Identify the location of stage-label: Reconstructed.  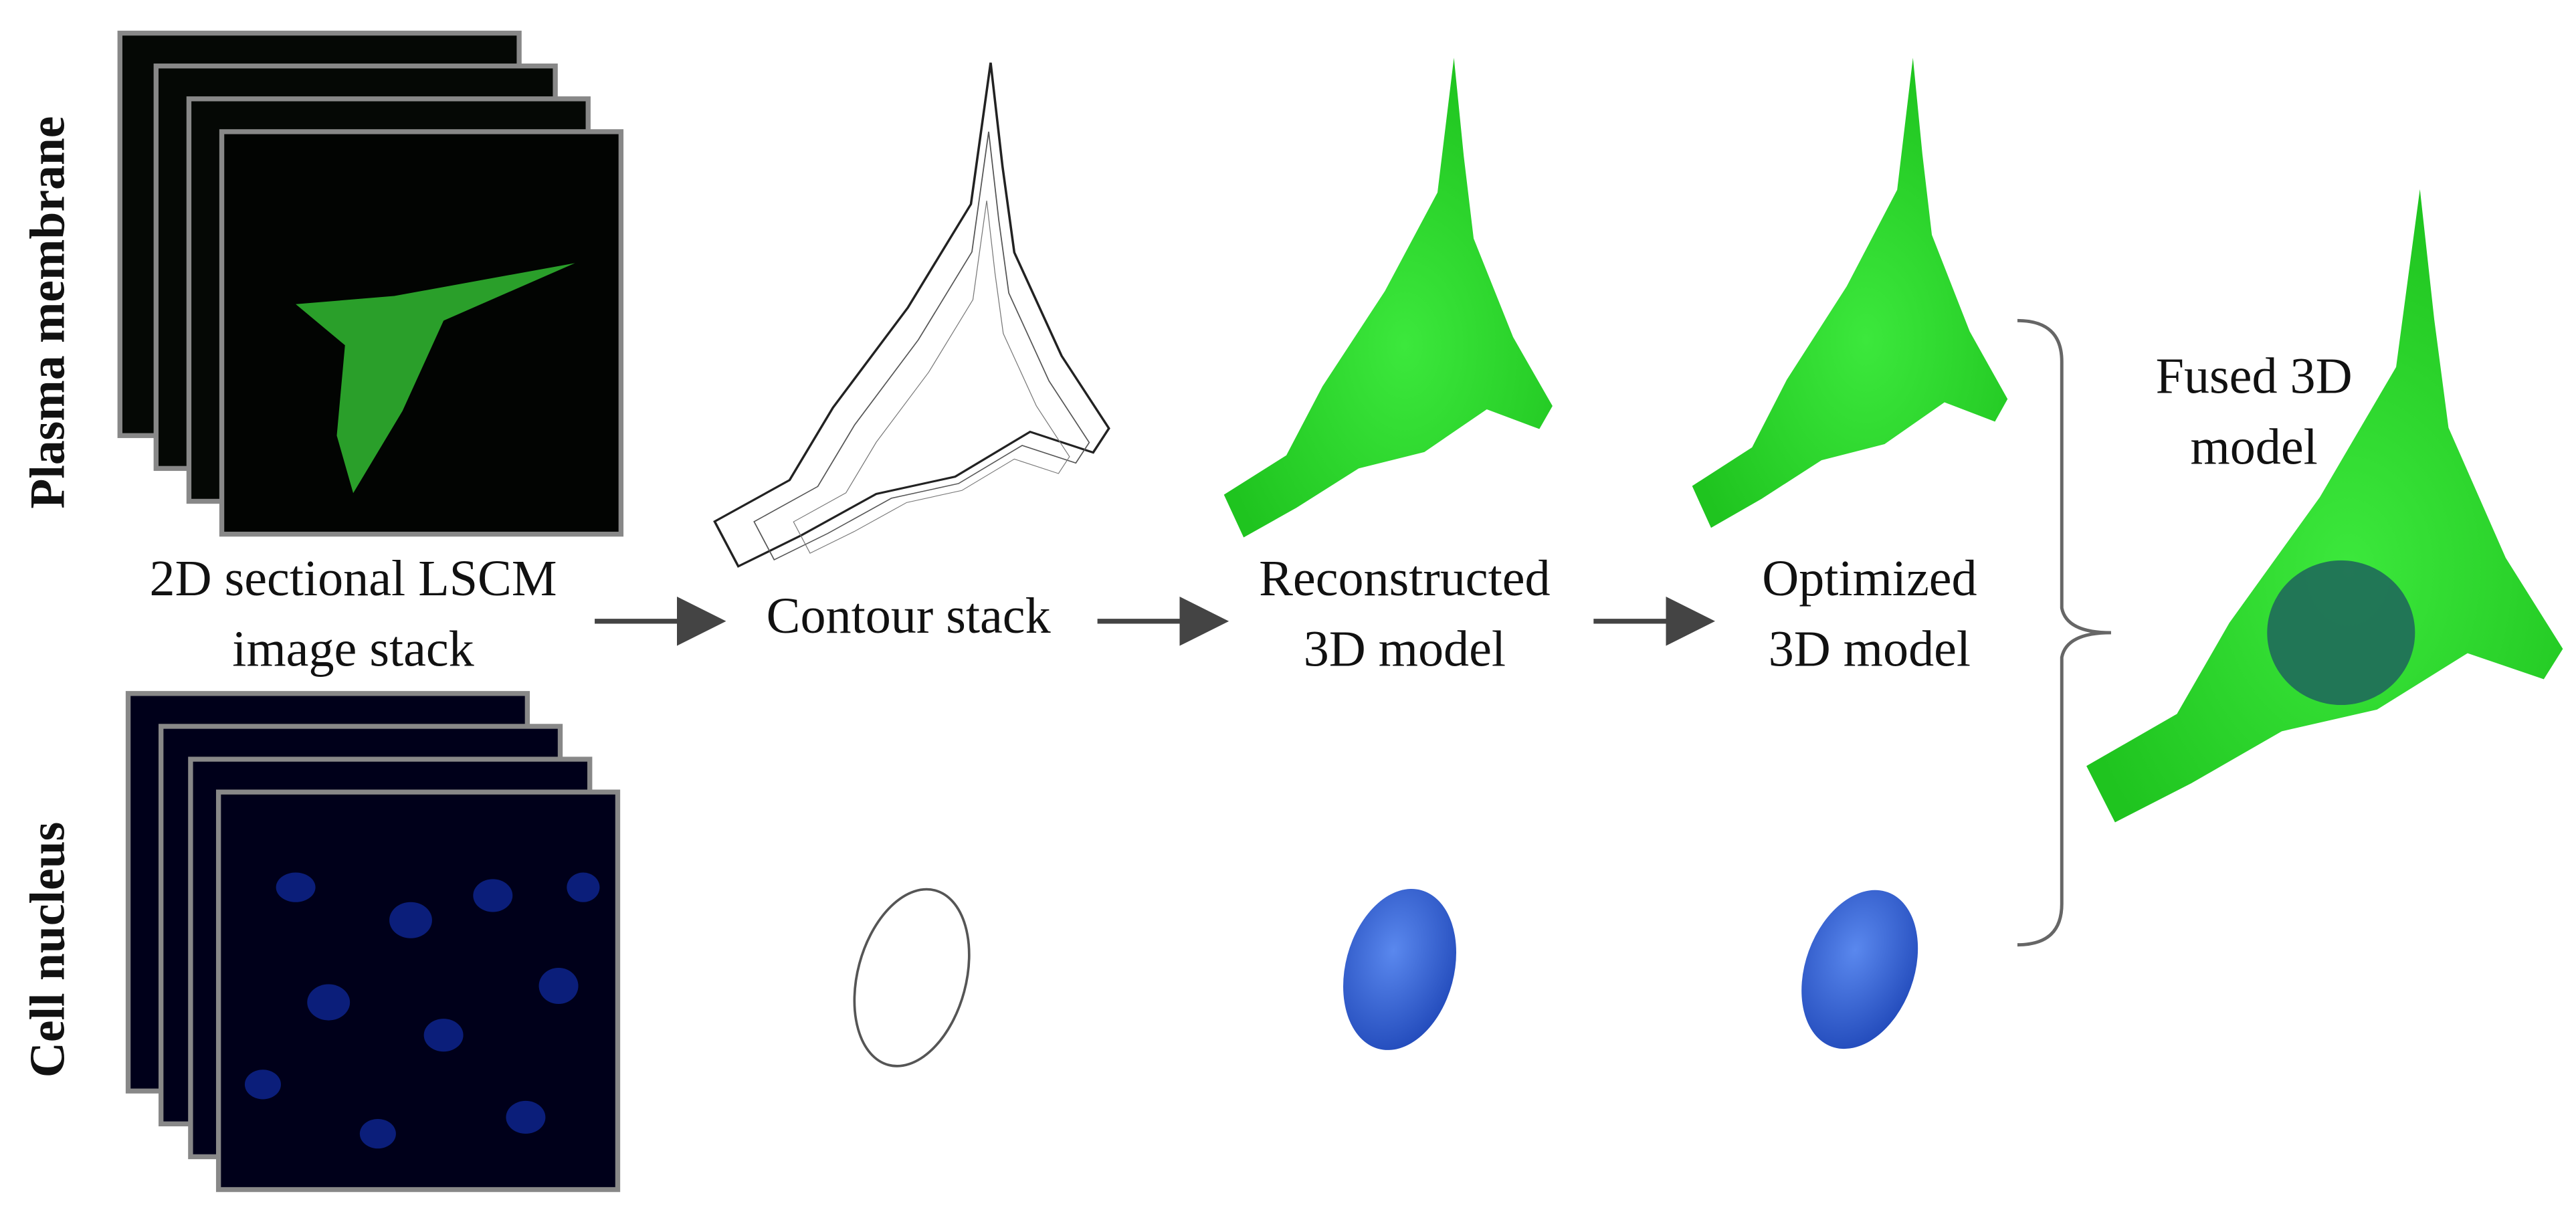
(1404, 578).